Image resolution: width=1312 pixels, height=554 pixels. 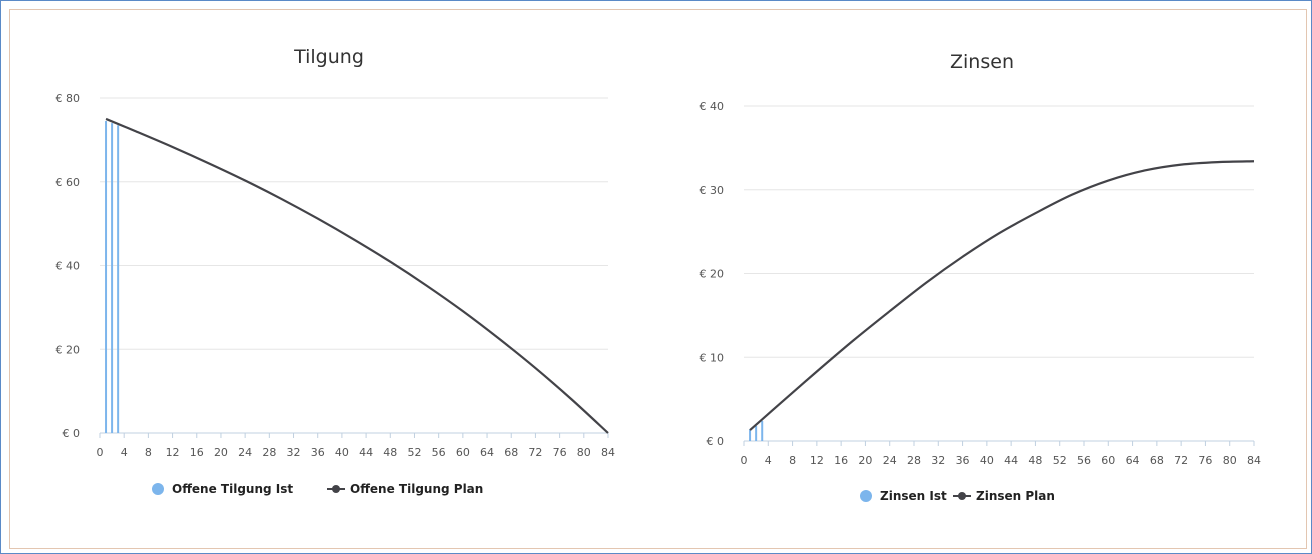 What do you see at coordinates (712, 190) in the screenshot?
I see `y-tick-label: € 30` at bounding box center [712, 190].